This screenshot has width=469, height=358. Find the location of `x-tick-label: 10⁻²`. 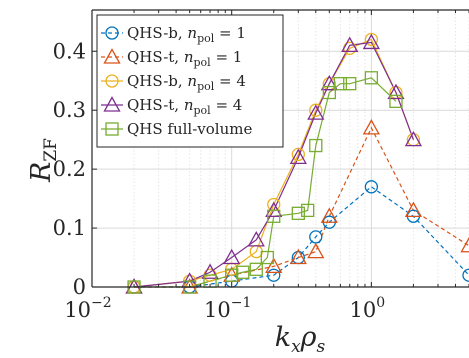

x-tick-label: 10⁻² is located at coordinates (87, 308).